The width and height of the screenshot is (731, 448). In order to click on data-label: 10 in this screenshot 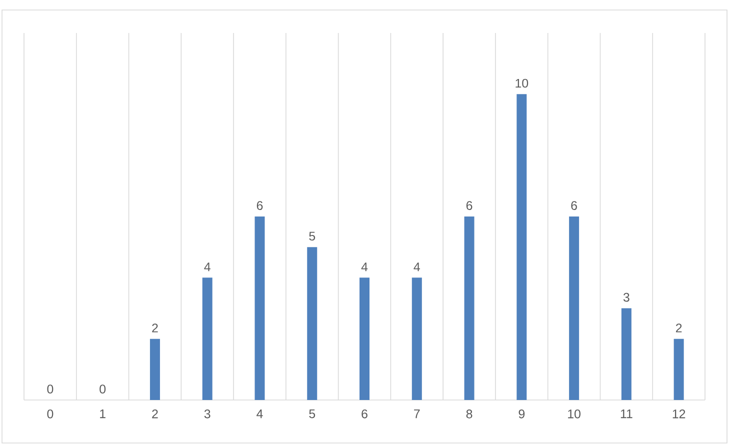, I will do `click(522, 83)`.